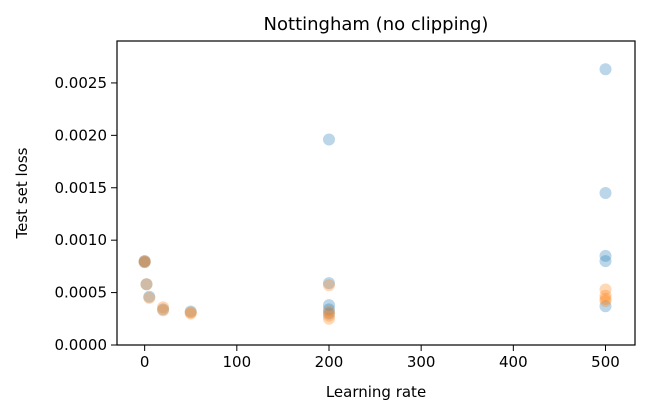 This screenshot has height=414, width=655. What do you see at coordinates (86, 214) in the screenshot?
I see `y-axis: 0.0000 0.0005 0.0010 0.0015 0.0020 0.0025` at bounding box center [86, 214].